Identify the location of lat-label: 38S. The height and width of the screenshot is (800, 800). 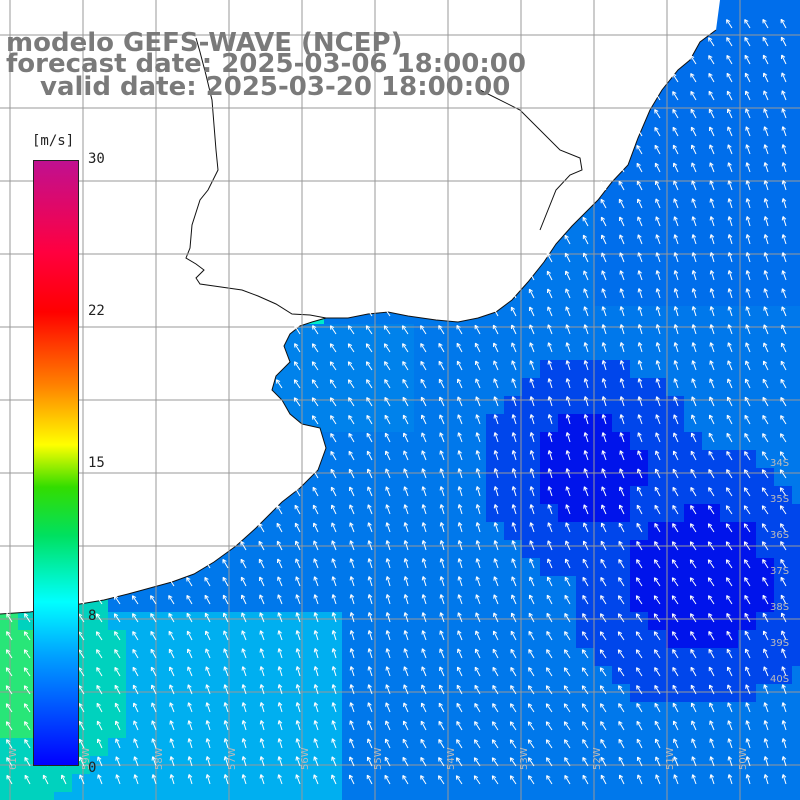
(779, 607).